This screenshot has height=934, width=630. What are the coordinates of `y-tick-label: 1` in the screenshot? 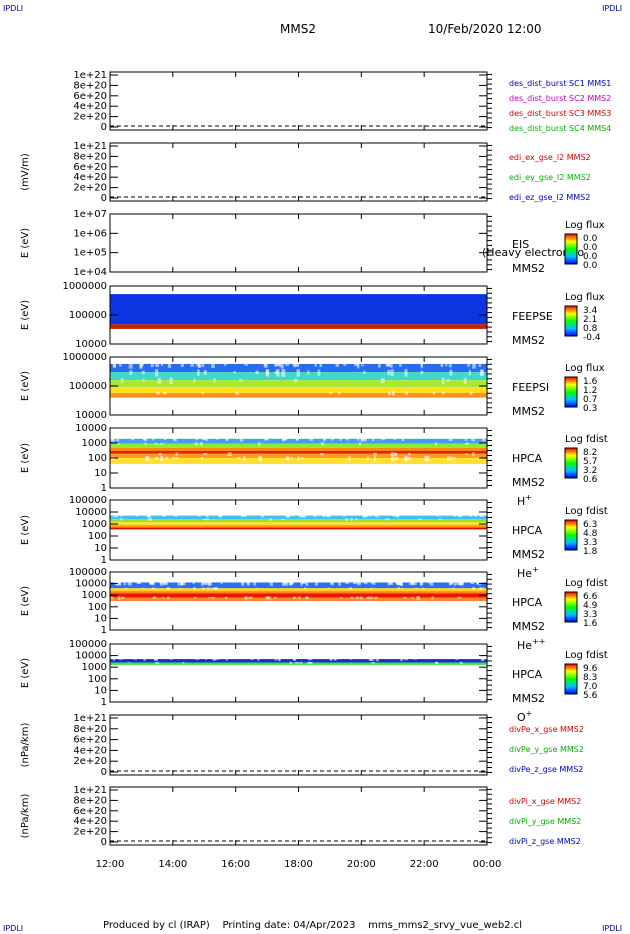 It's located at (104, 560).